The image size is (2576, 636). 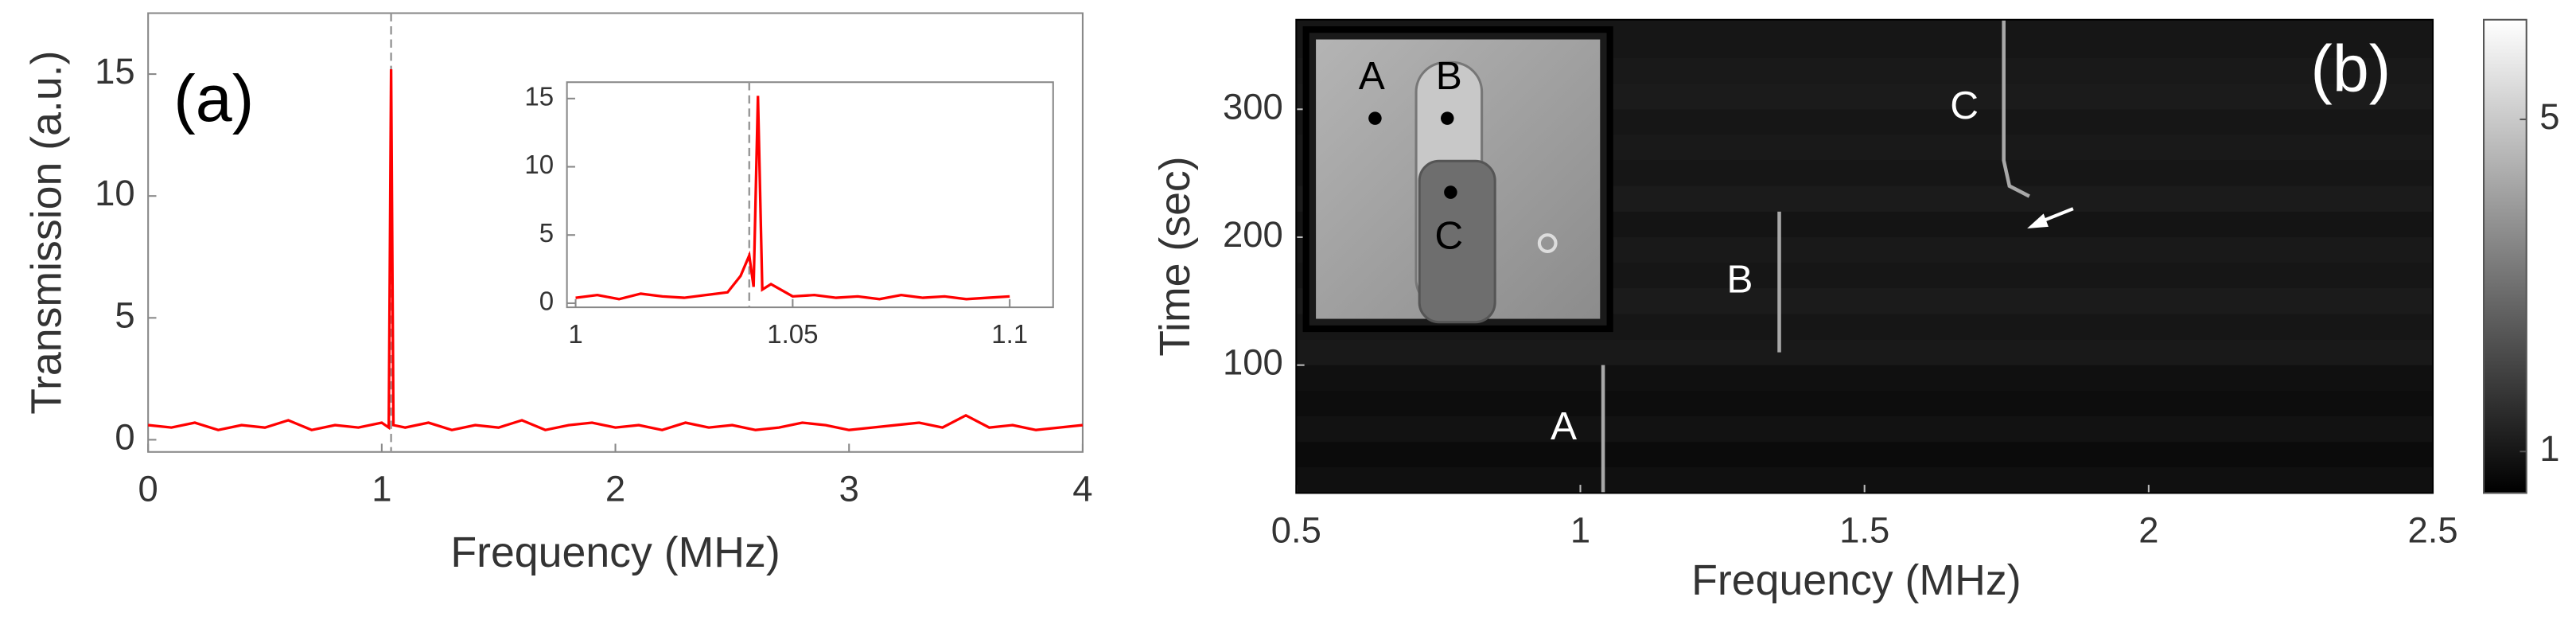 I want to click on x-tick-label: 2.5, so click(x=2432, y=530).